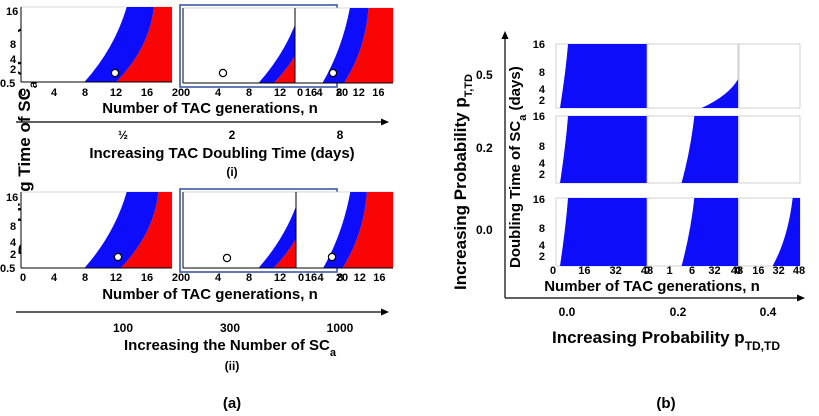 The width and height of the screenshot is (819, 416). I want to click on col-value: 0.0, so click(567, 312).